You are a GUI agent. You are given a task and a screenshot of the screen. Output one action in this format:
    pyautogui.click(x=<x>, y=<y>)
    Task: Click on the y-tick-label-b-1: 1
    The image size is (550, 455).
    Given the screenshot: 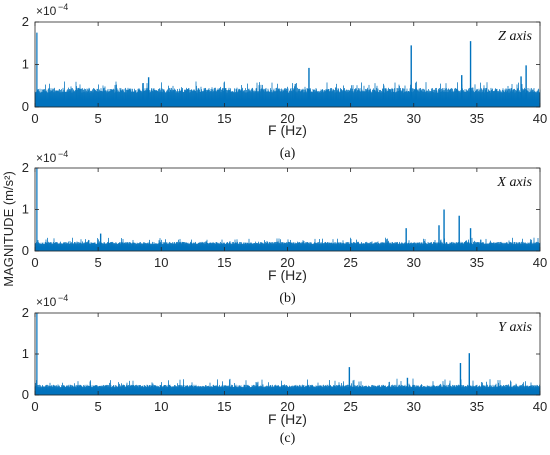 What is the action you would take?
    pyautogui.click(x=25, y=209)
    